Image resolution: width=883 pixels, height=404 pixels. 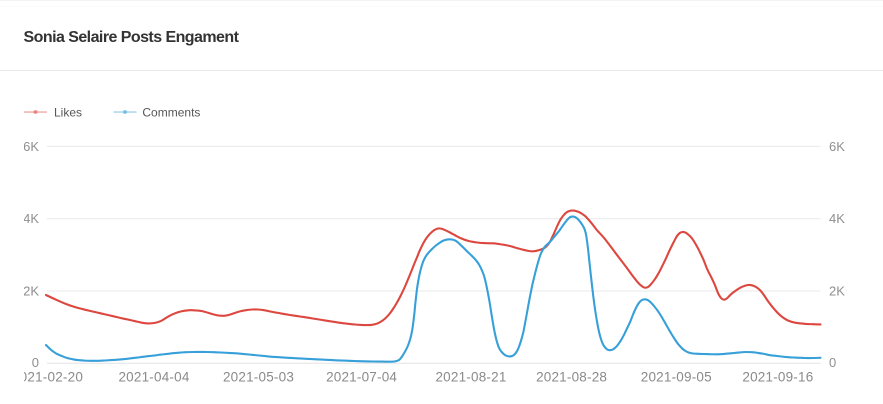 What do you see at coordinates (53, 376) in the screenshot?
I see `svg-text: 2021-02-20` at bounding box center [53, 376].